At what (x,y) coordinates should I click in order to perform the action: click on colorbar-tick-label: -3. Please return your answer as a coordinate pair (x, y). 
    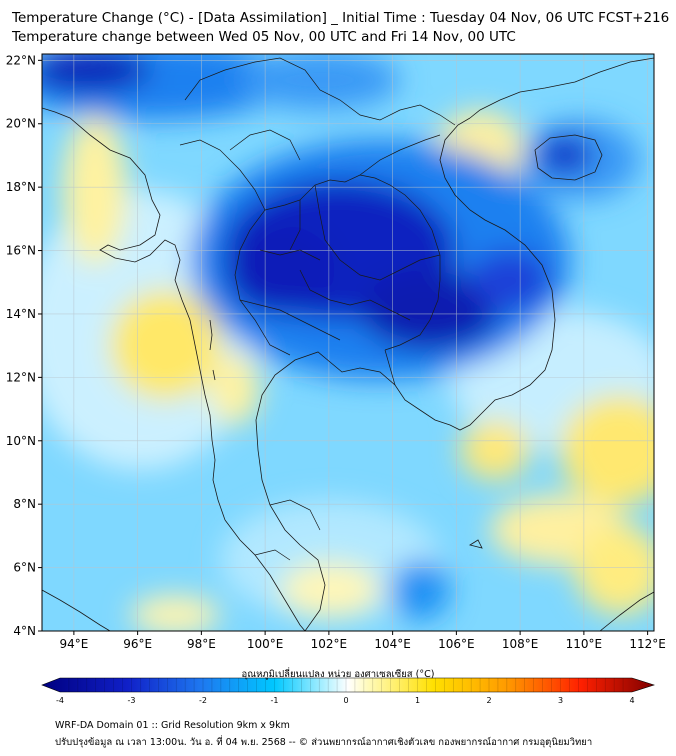
    Looking at the image, I should click on (132, 700).